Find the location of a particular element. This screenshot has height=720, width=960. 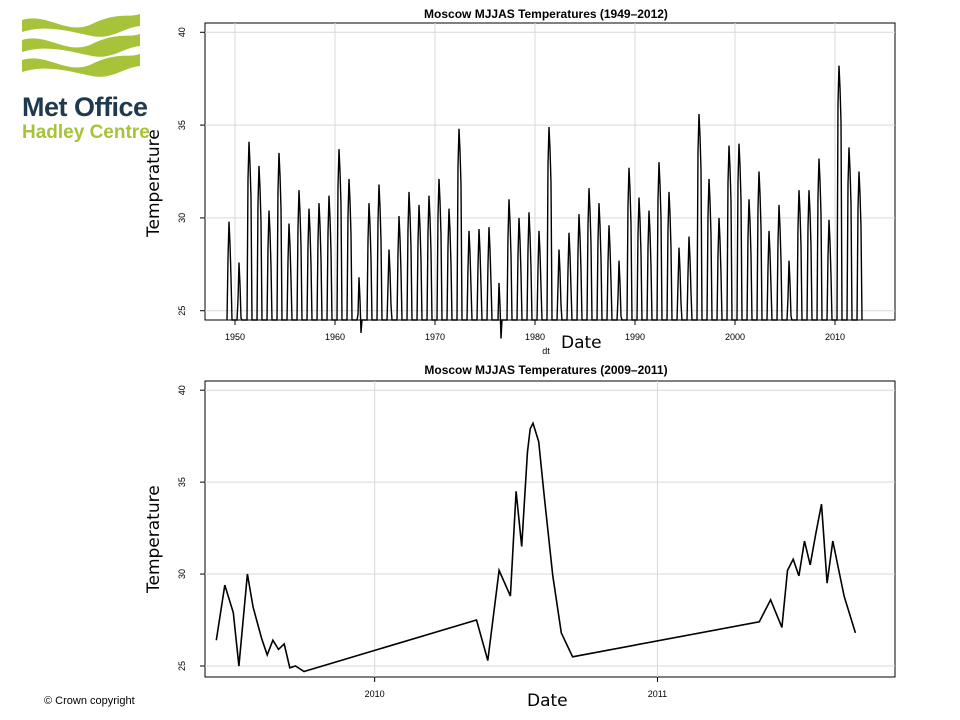

copyright-notice: © Crown copyright is located at coordinates (89, 701).